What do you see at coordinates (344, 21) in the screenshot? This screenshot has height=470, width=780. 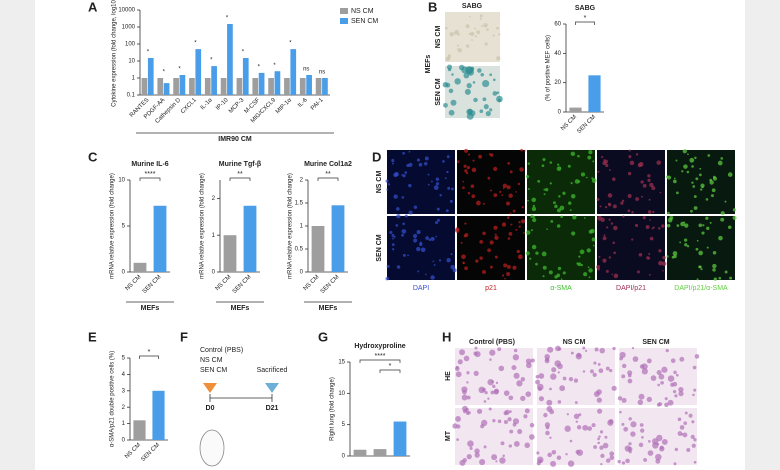 I see `legend-swatch` at bounding box center [344, 21].